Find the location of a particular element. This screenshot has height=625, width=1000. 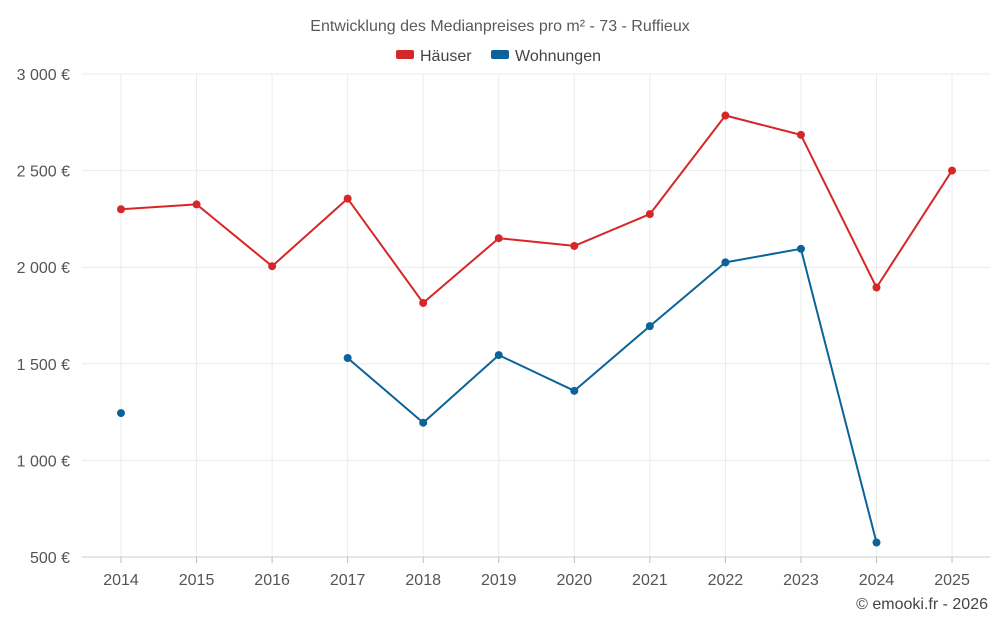

x-tick-label: 2021 is located at coordinates (650, 580).